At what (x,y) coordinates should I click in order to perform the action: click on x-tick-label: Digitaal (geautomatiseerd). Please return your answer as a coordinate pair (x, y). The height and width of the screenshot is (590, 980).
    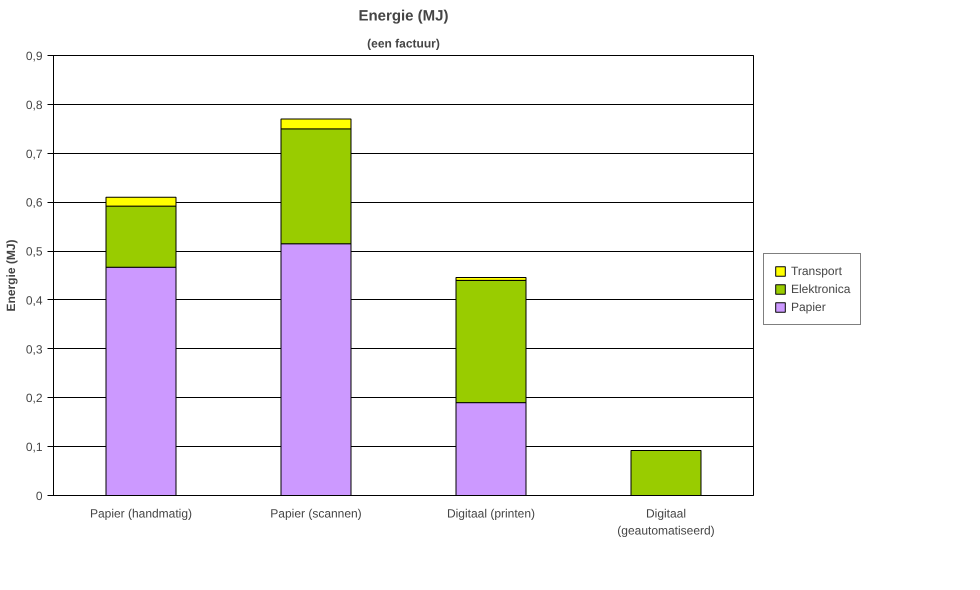
    Looking at the image, I should click on (666, 522).